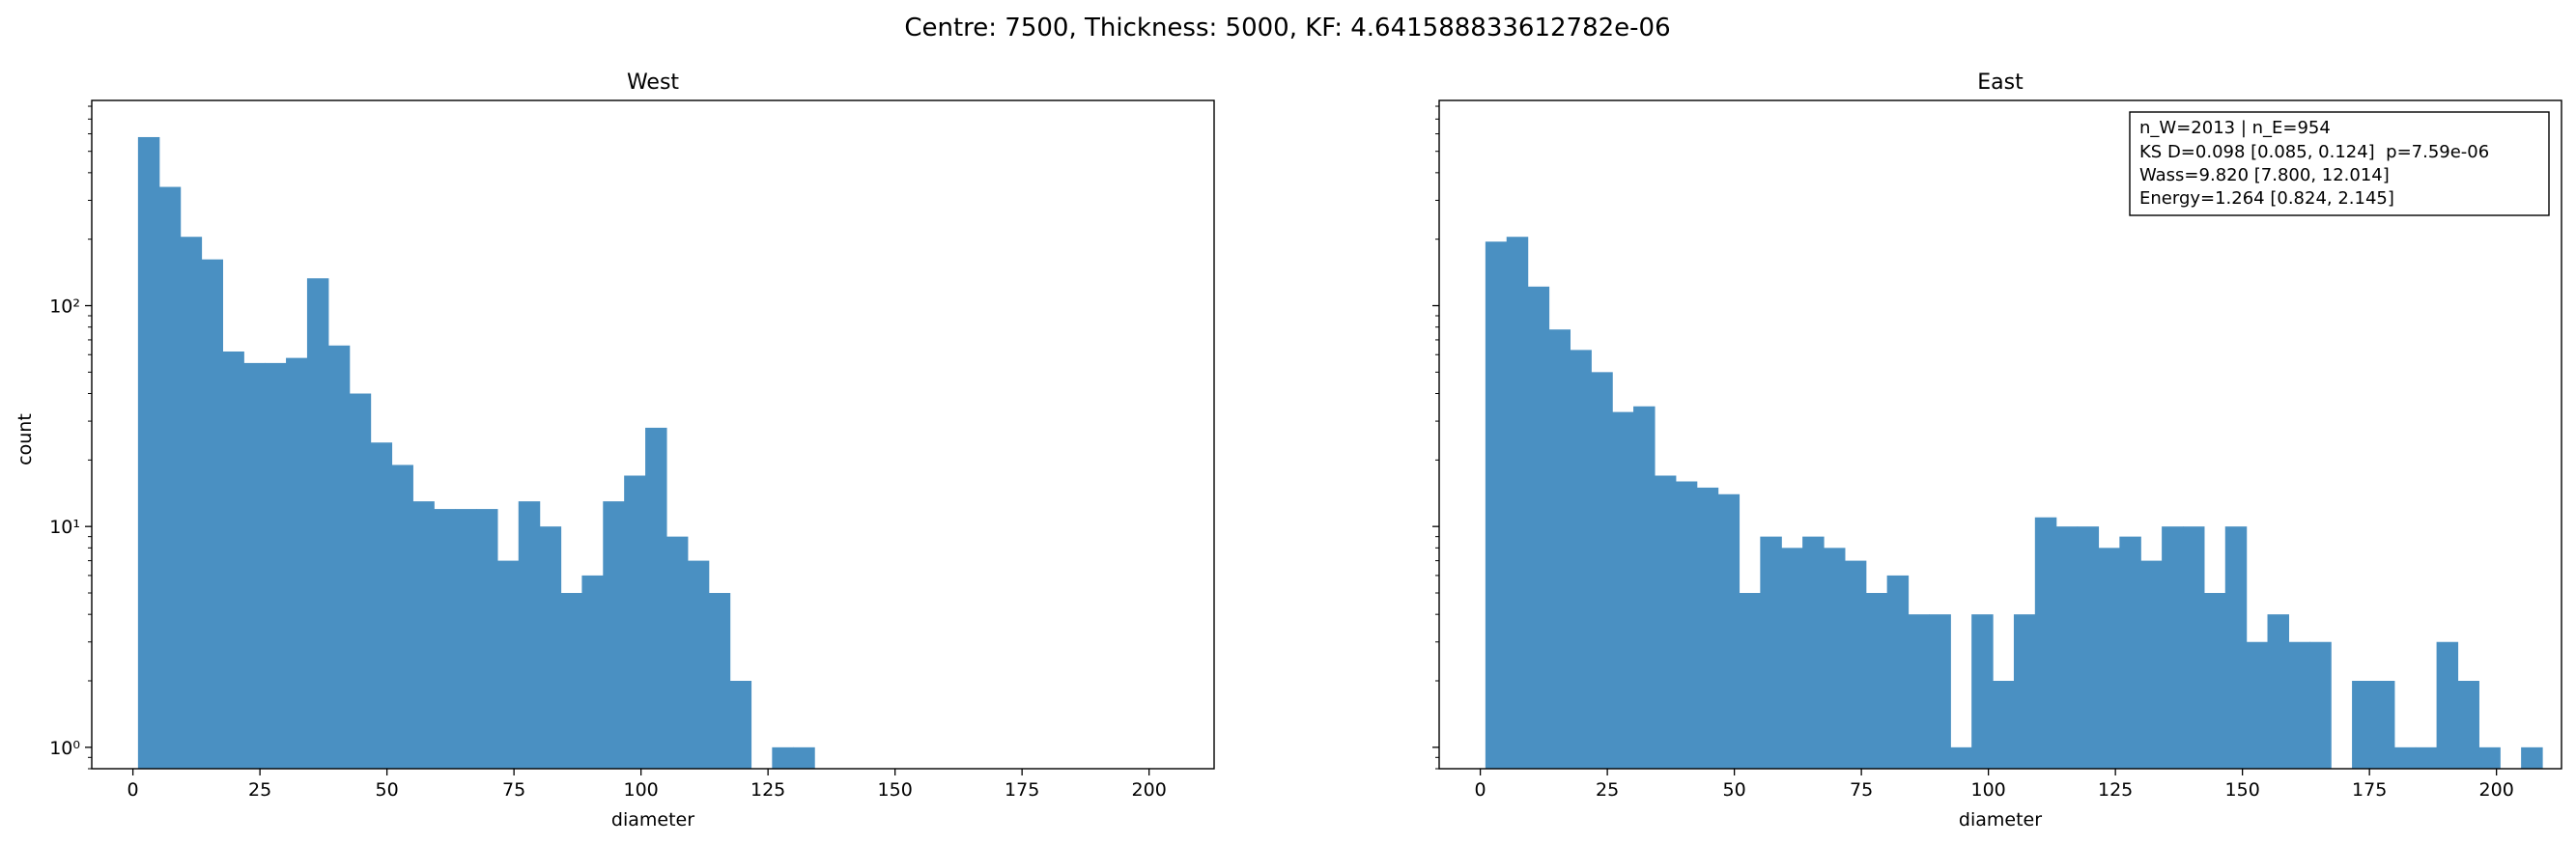 The height and width of the screenshot is (845, 2576). Describe the element at coordinates (64, 307) in the screenshot. I see `west-ytick-label: 10²` at that location.